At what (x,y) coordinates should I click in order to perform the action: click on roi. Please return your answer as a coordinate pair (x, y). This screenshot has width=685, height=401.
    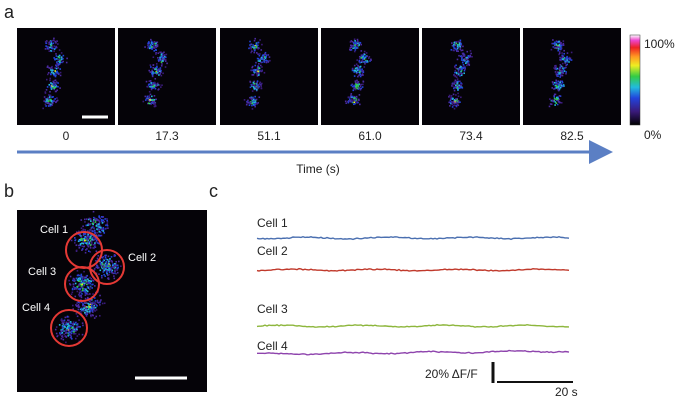
    Looking at the image, I should click on (69, 328).